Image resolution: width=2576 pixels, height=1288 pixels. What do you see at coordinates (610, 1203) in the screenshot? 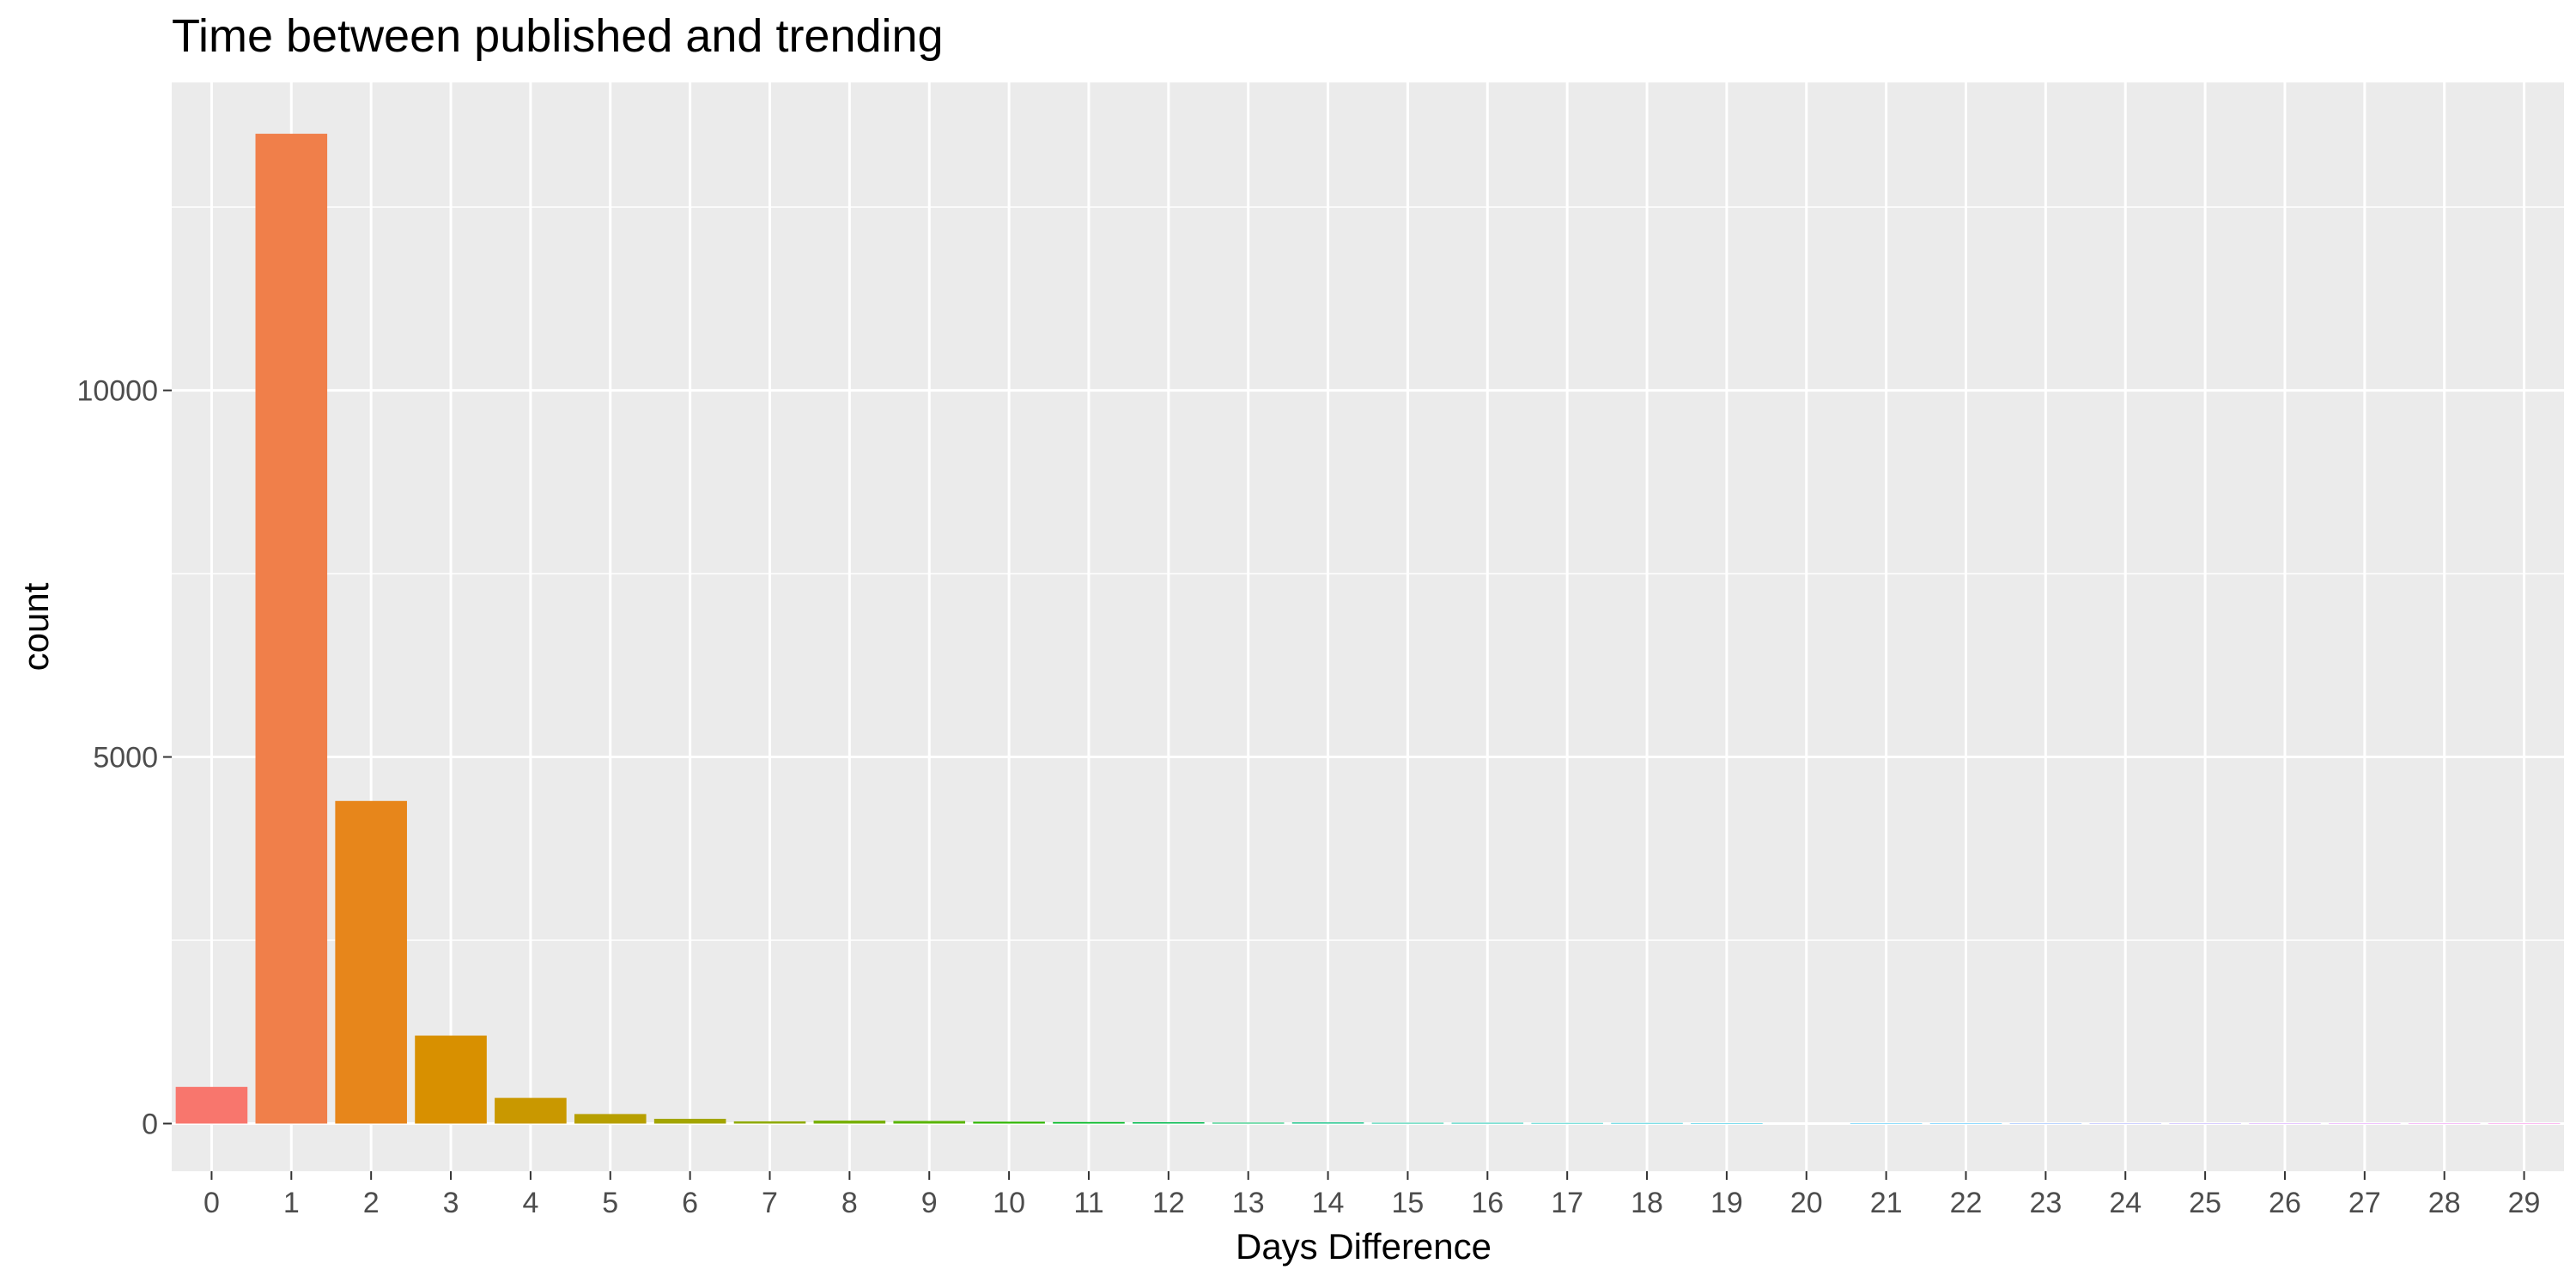
I see `x-tick-label: 5` at bounding box center [610, 1203].